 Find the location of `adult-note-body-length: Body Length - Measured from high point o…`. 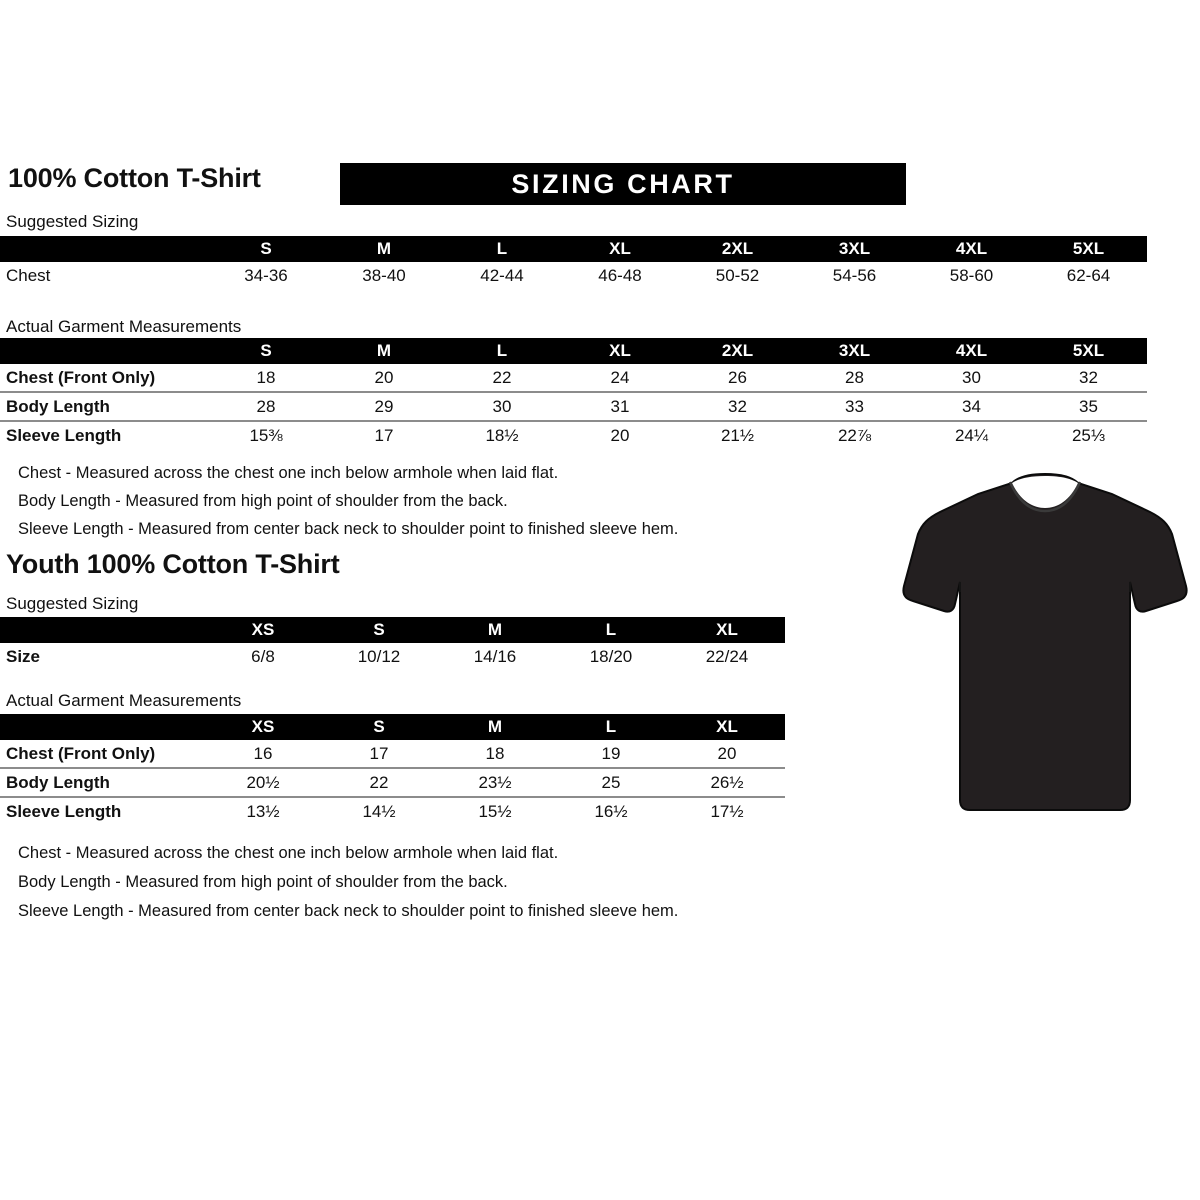

adult-note-body-length: Body Length - Measured from high point o… is located at coordinates (263, 501).